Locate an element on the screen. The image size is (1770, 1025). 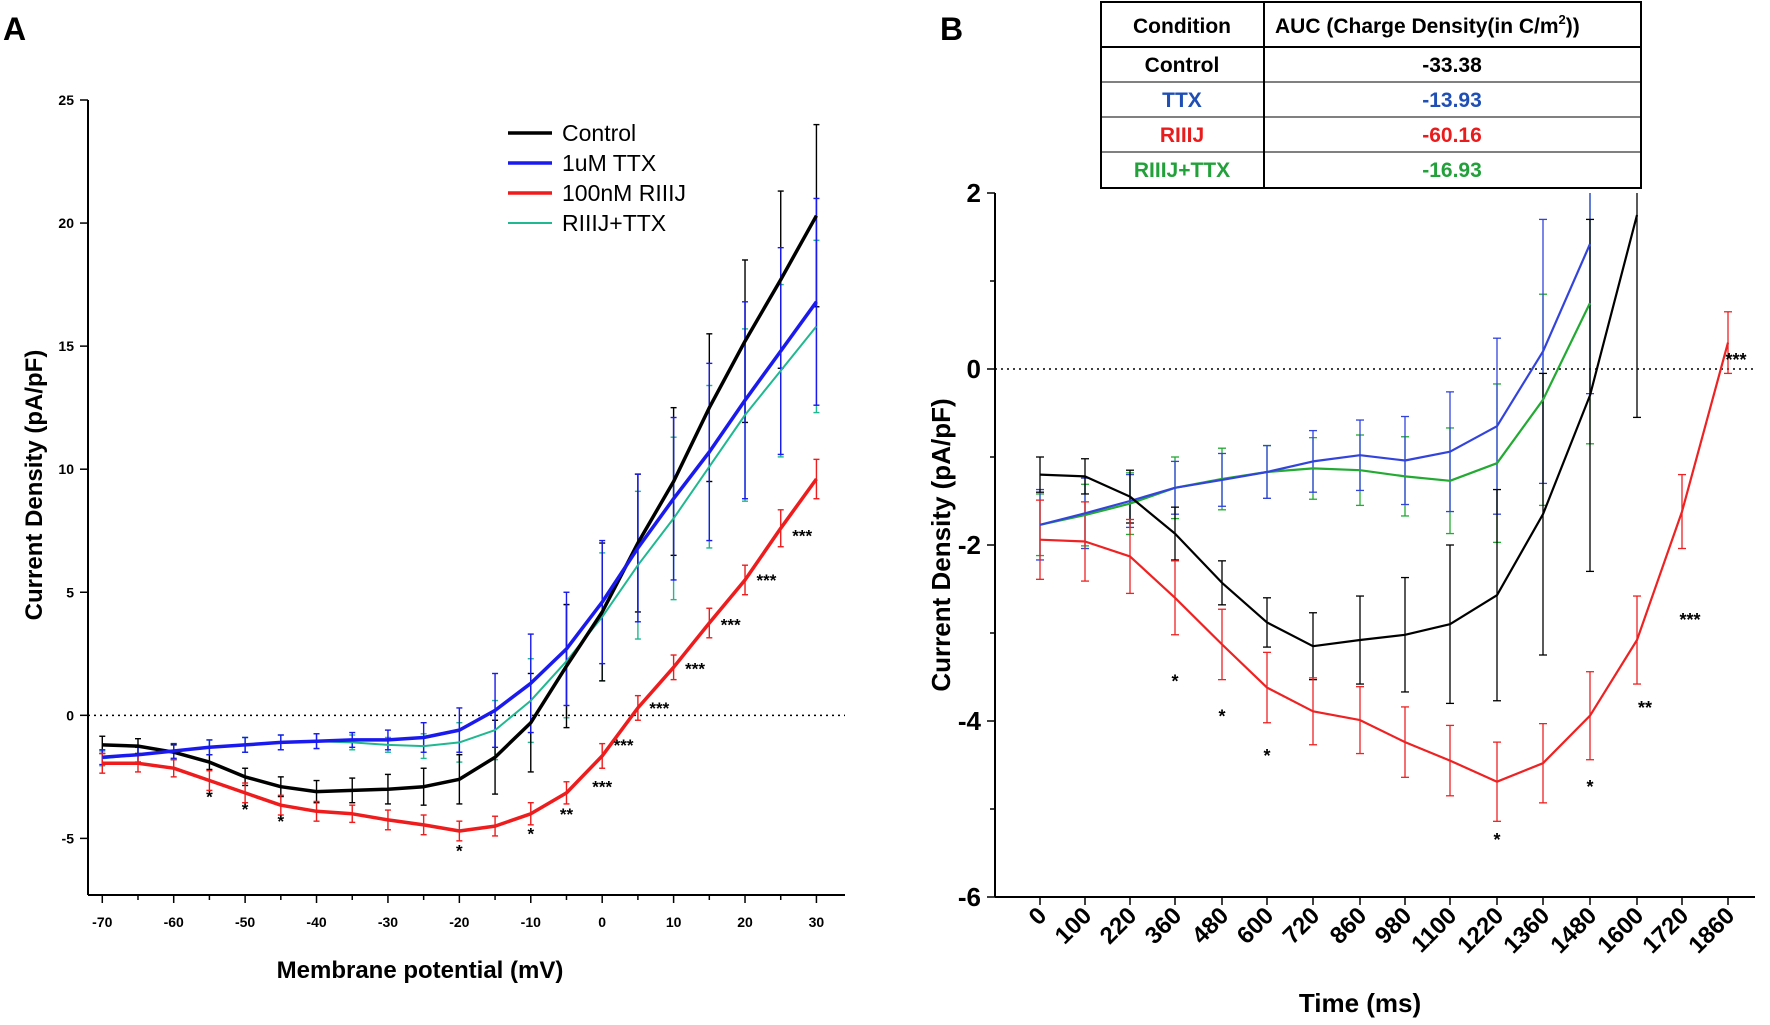
panel-b-x-tick-label: 360 is located at coordinates (1163, 925).